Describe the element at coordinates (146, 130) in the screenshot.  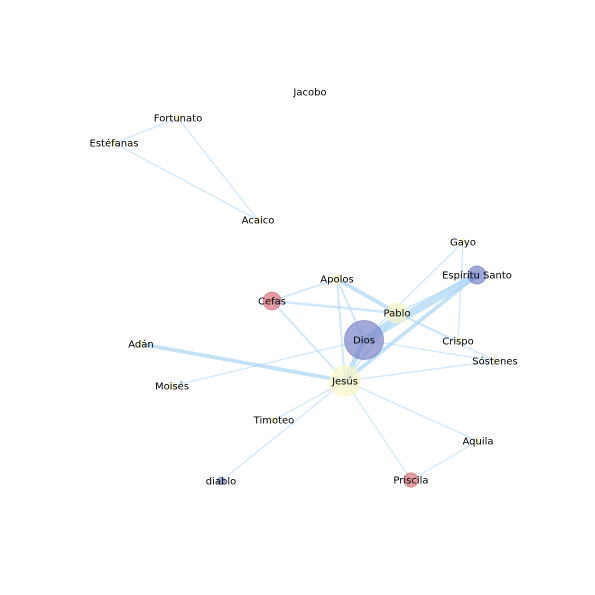
I see `edge-fortunato-estefanas` at that location.